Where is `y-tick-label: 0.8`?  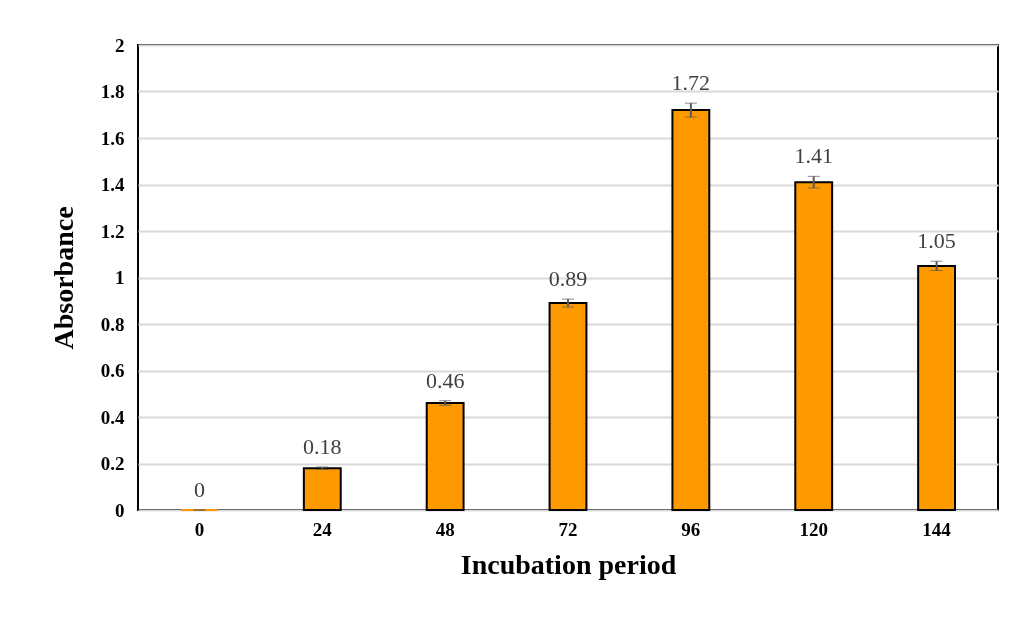 y-tick-label: 0.8 is located at coordinates (112, 324).